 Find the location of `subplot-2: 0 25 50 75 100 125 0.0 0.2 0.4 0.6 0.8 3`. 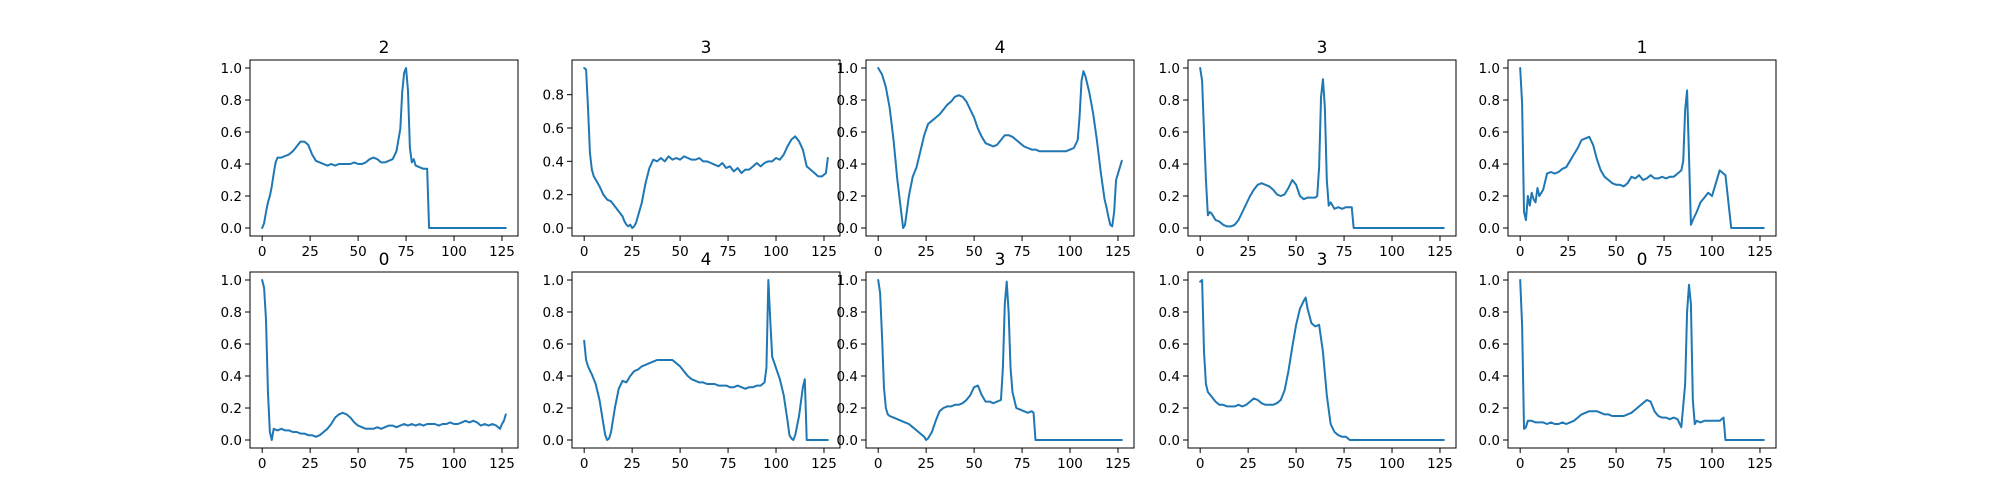

subplot-2: 0 25 50 75 100 125 0.0 0.2 0.4 0.6 0.8 3 is located at coordinates (692, 149).